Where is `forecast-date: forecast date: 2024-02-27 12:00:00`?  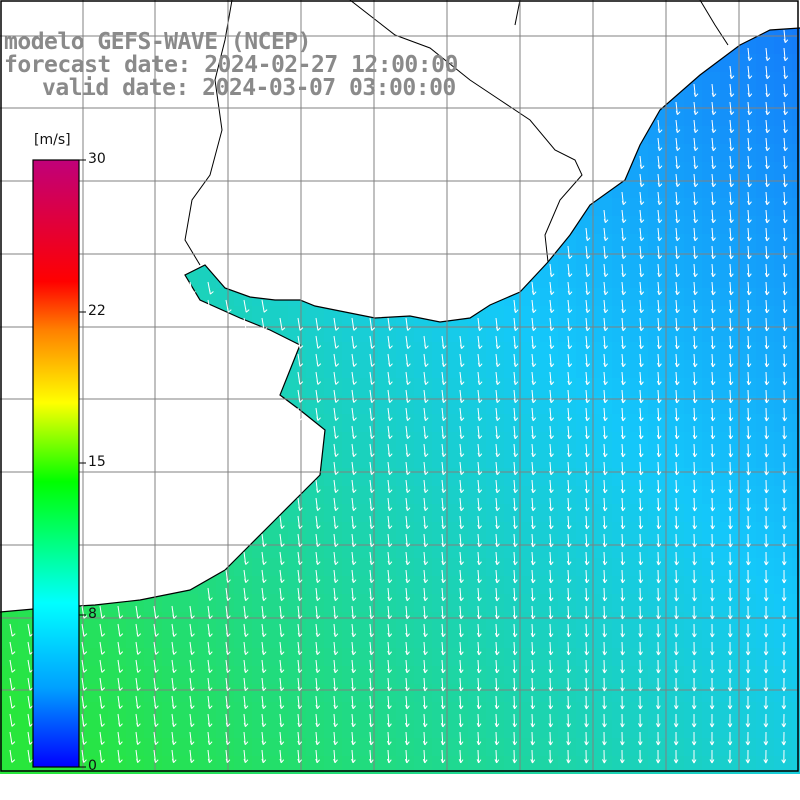
forecast-date: forecast date: 2024-02-27 12:00:00 is located at coordinates (231, 65).